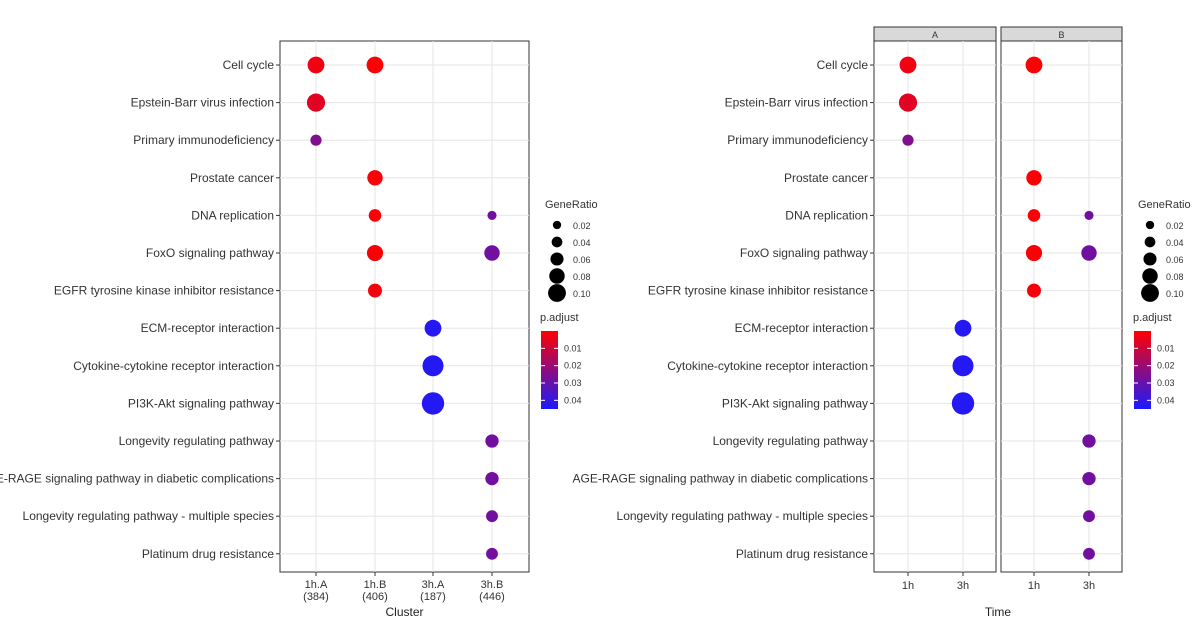  What do you see at coordinates (375, 591) in the screenshot?
I see `x-tick-label-1h-b-406: 1h.B (406)` at bounding box center [375, 591].